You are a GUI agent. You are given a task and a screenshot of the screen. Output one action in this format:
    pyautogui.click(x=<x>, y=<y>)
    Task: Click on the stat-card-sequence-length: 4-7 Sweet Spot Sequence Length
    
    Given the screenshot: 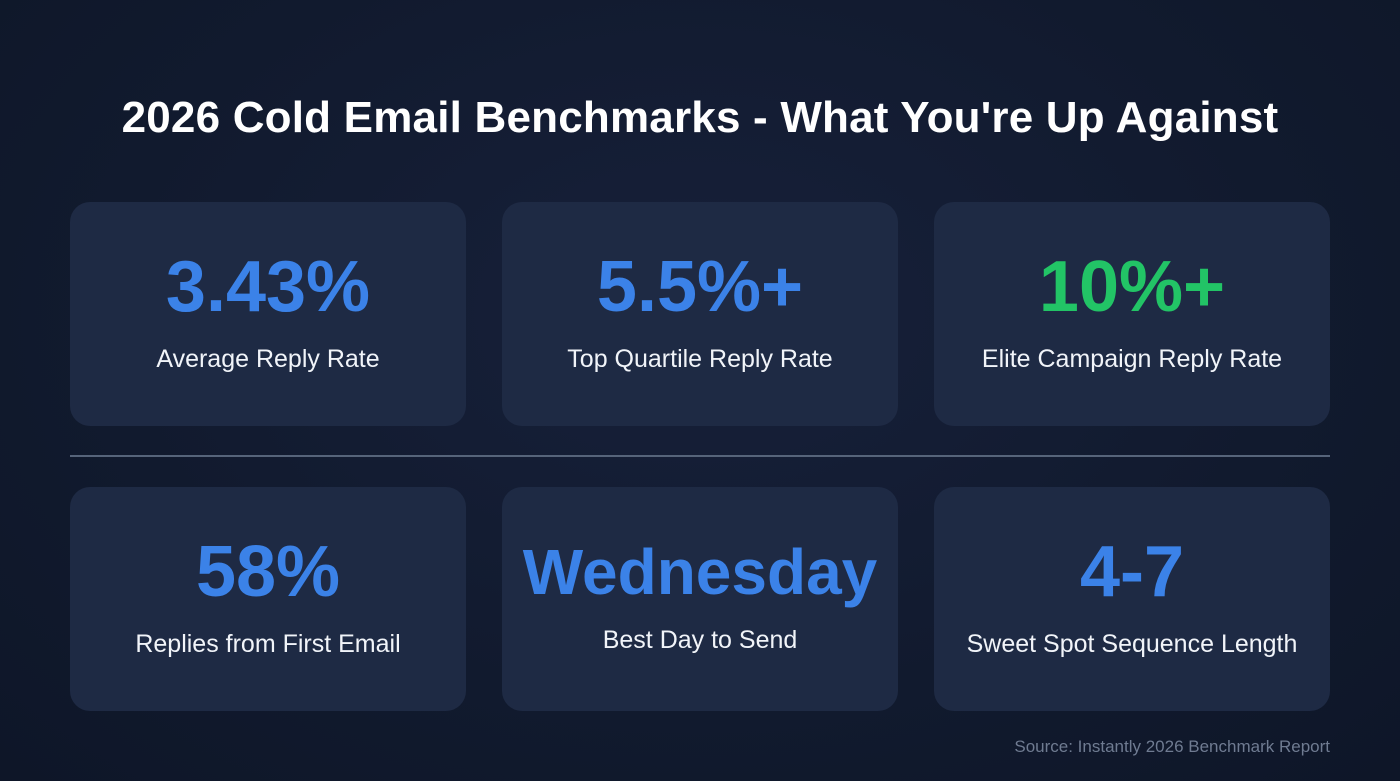 What is the action you would take?
    pyautogui.click(x=1132, y=599)
    